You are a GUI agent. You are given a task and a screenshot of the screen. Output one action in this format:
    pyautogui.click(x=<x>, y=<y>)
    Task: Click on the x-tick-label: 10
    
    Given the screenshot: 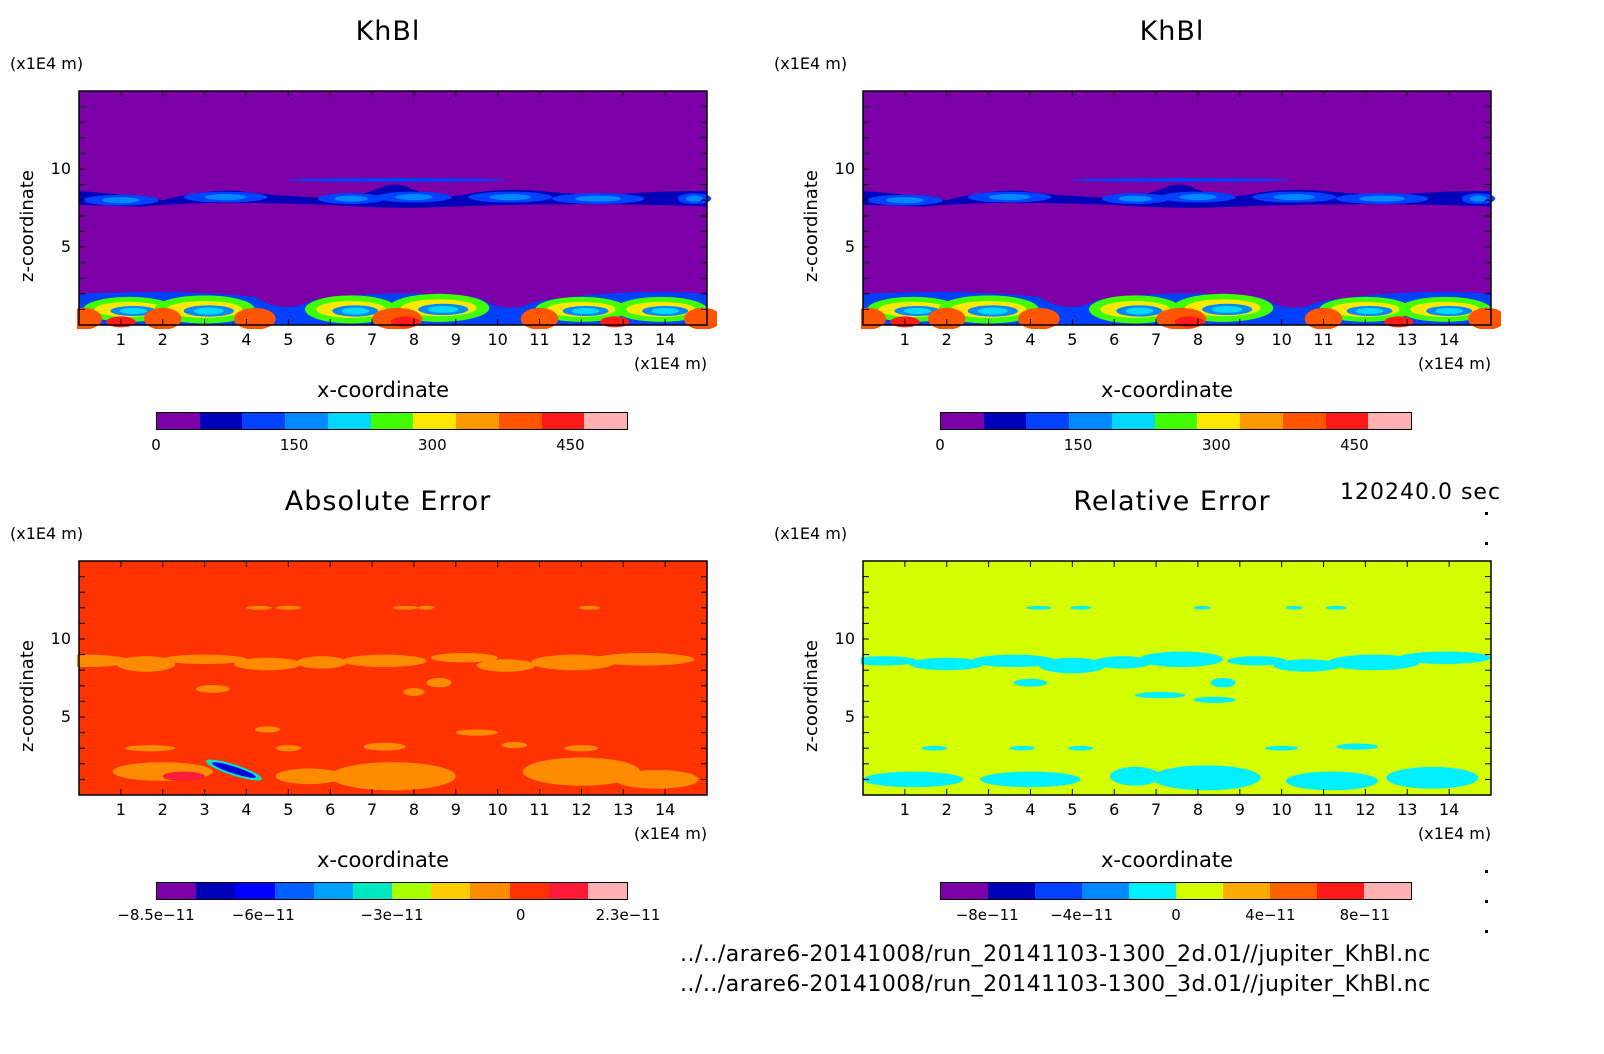 What is the action you would take?
    pyautogui.click(x=1281, y=809)
    